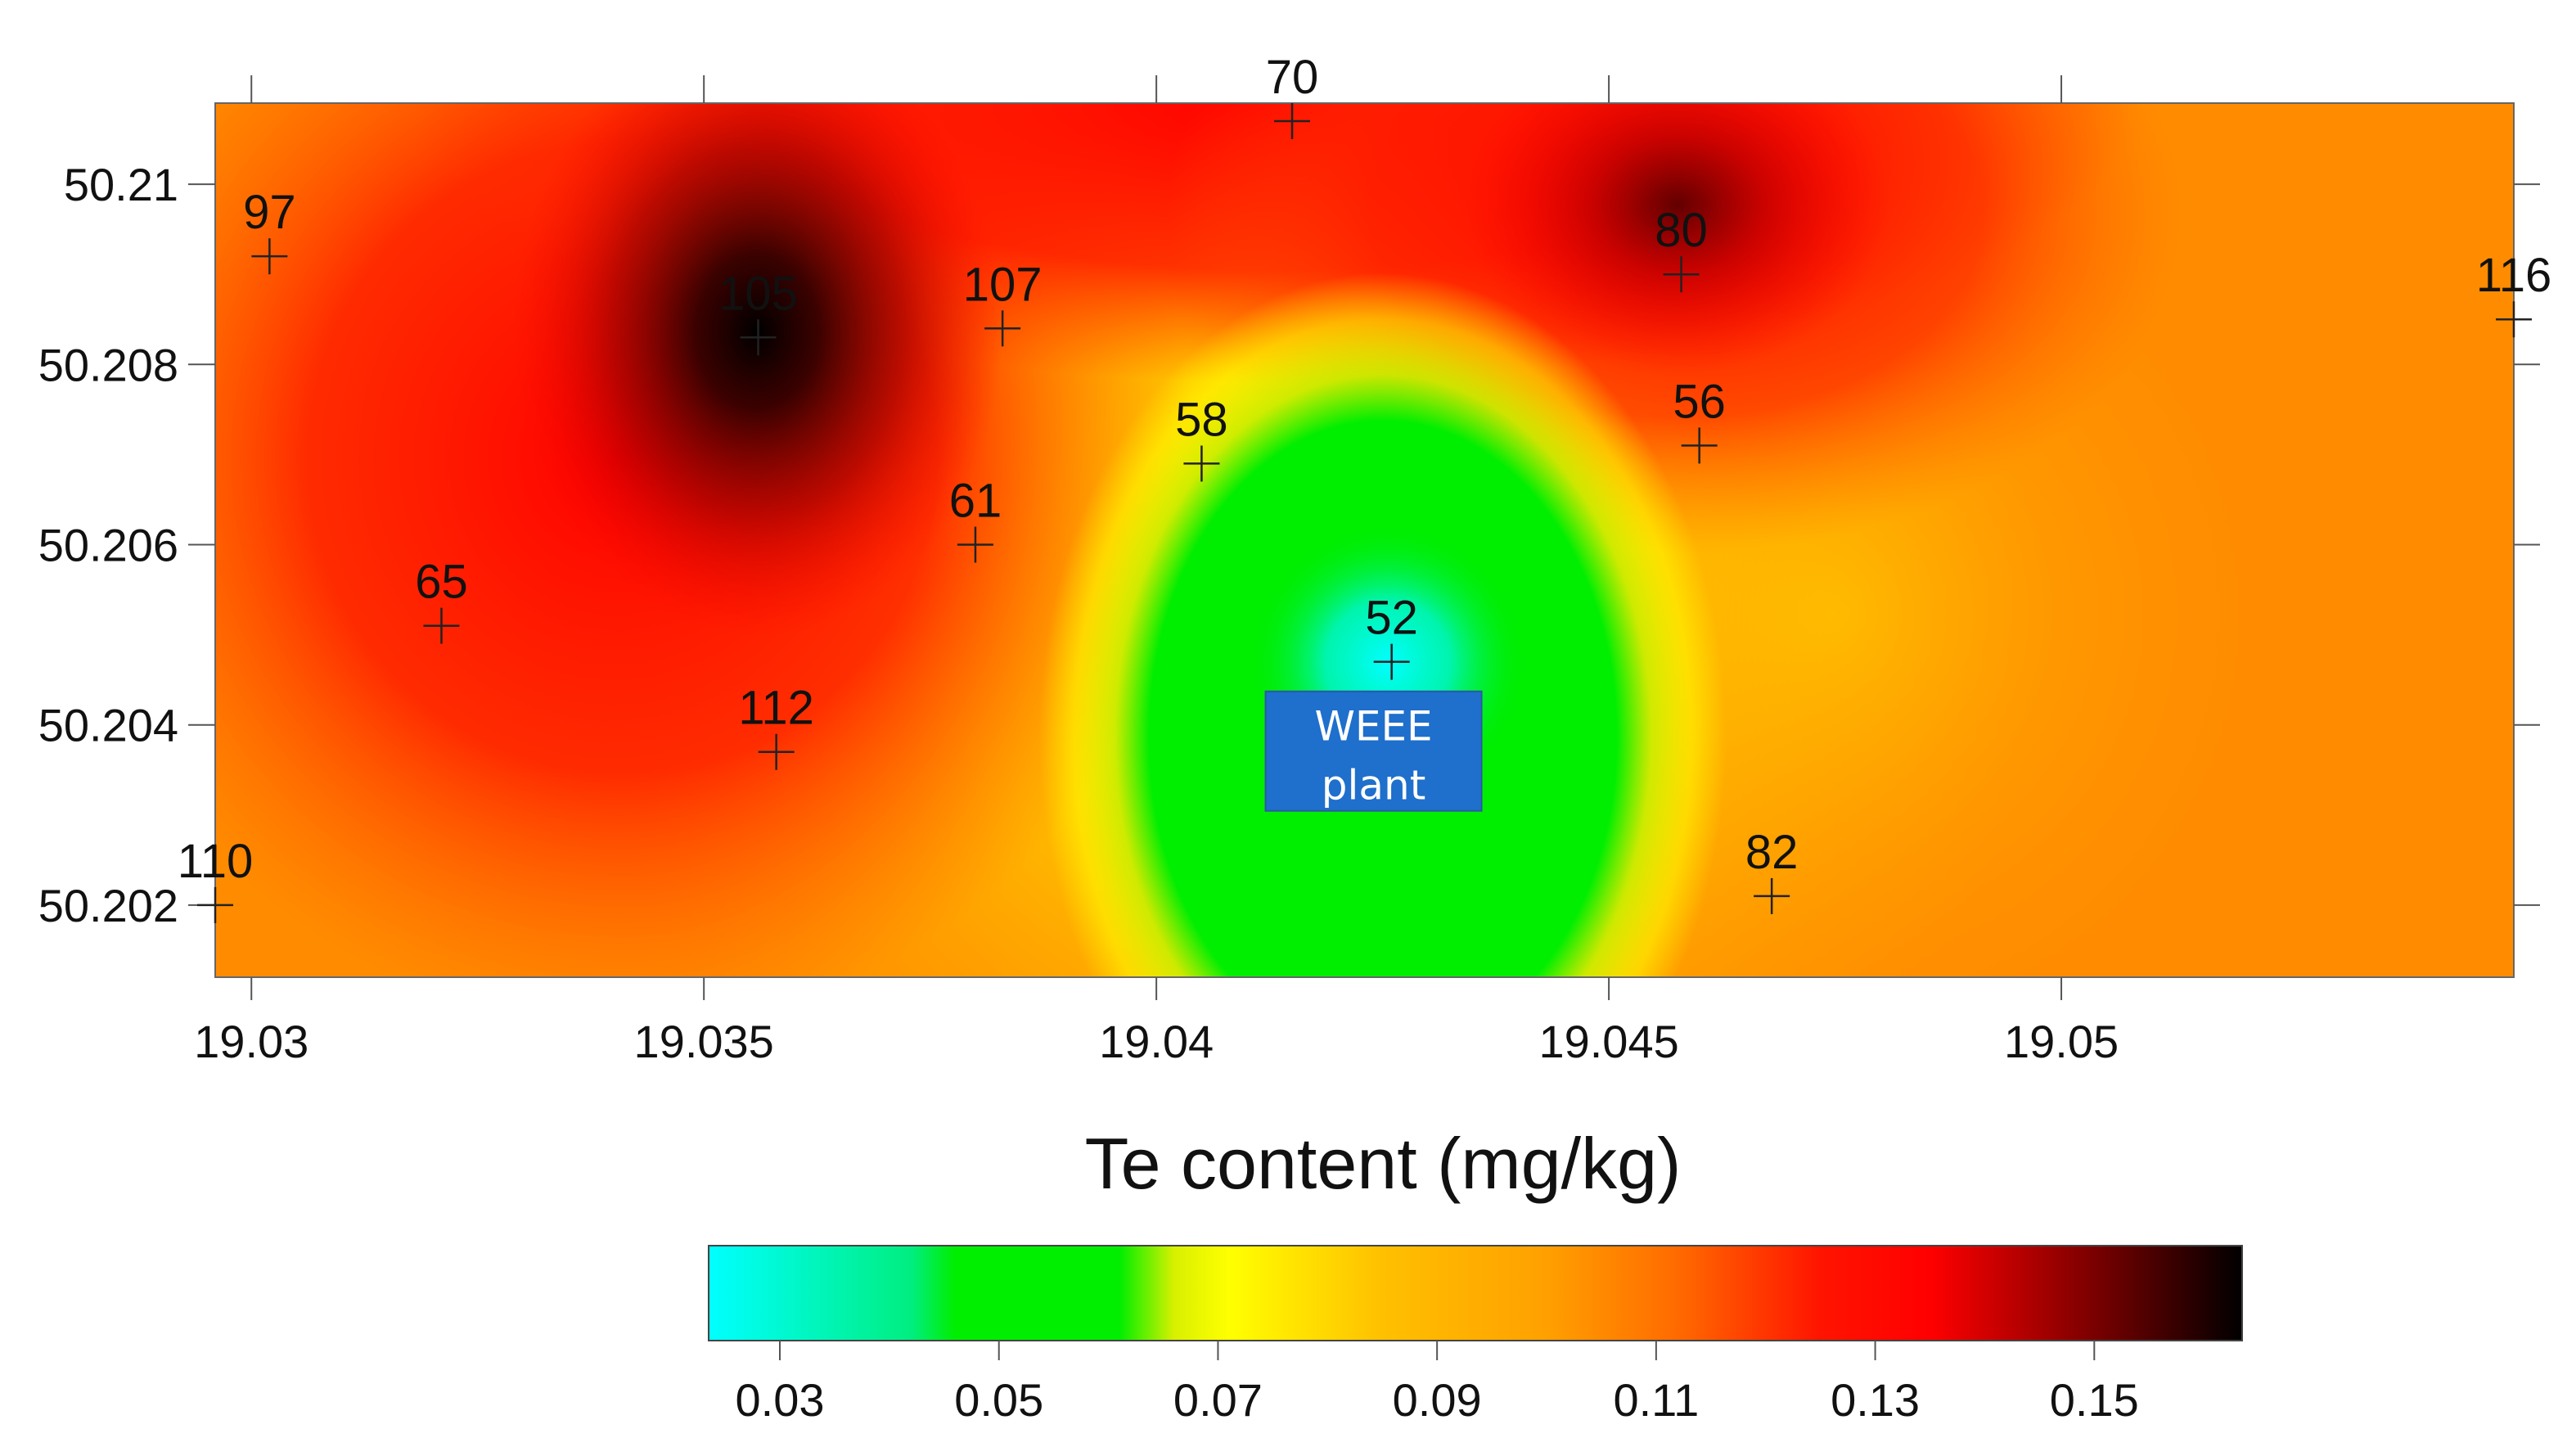 The width and height of the screenshot is (2576, 1456). What do you see at coordinates (1201, 419) in the screenshot?
I see `sample-value-label: 58` at bounding box center [1201, 419].